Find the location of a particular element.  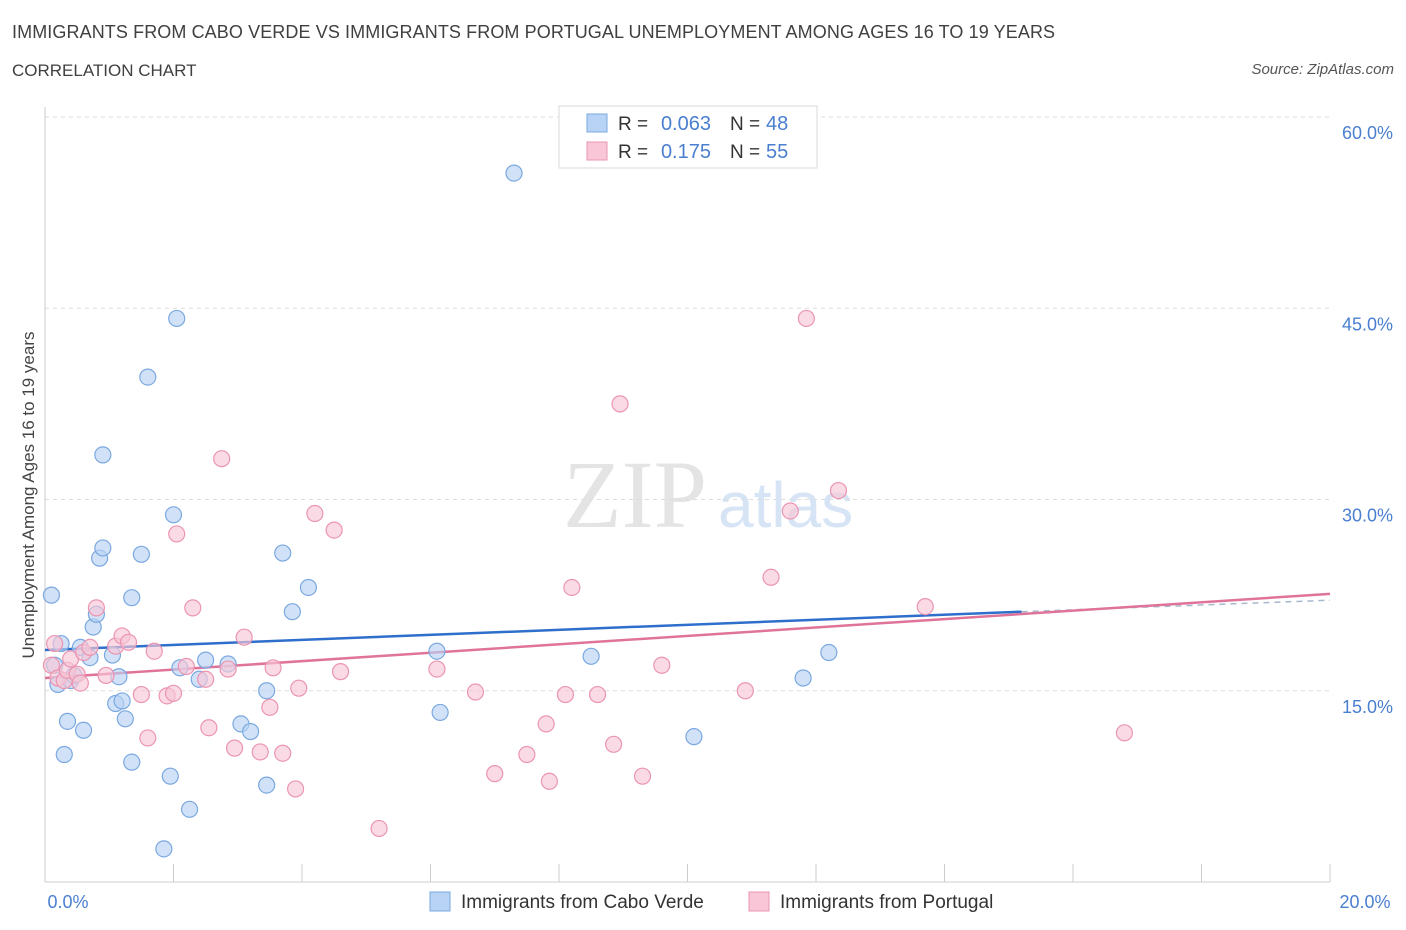

blue-series-label: Immigrants from Cabo Verde is located at coordinates (582, 902).